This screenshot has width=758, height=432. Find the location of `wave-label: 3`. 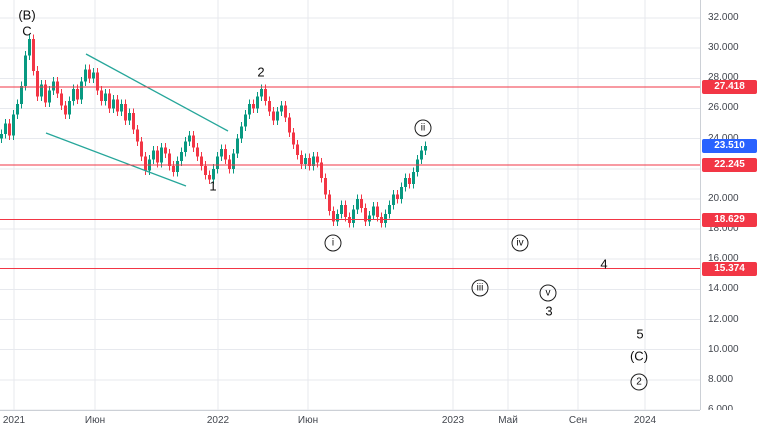

wave-label: 3 is located at coordinates (549, 311).